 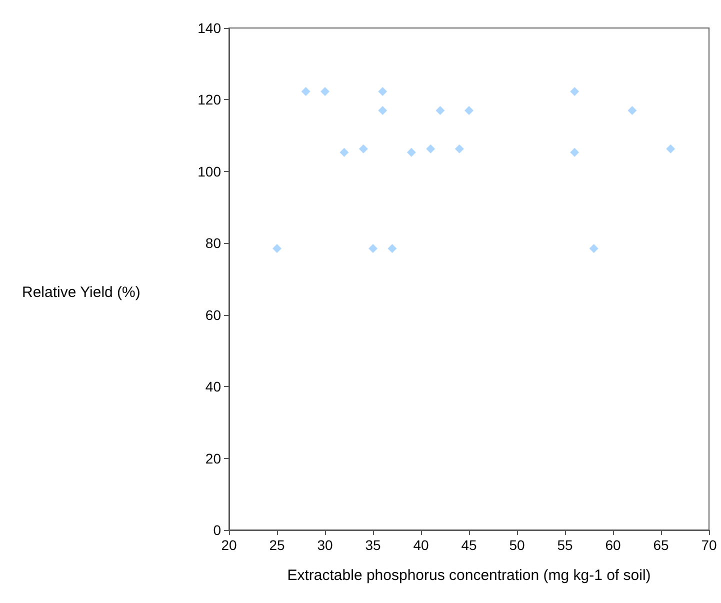 What do you see at coordinates (81, 292) in the screenshot?
I see `y-axis-title: Relative Yield (%)` at bounding box center [81, 292].